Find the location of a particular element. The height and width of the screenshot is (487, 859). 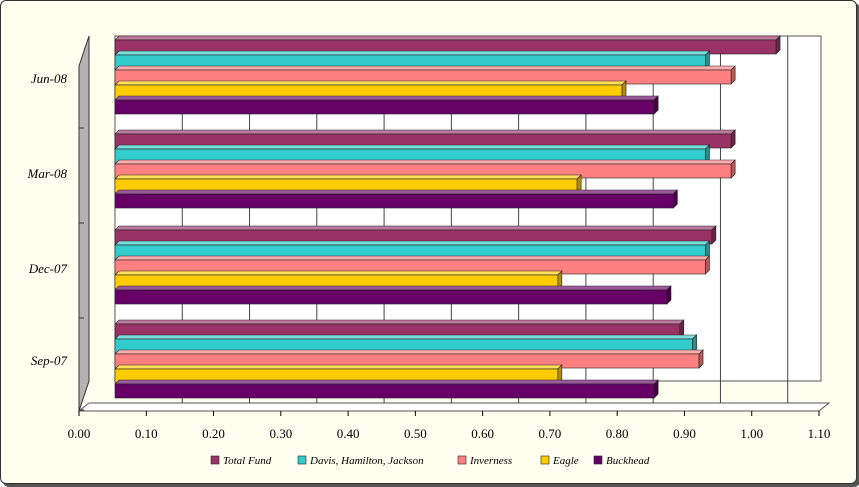

x-tick-label: 1.10 is located at coordinates (819, 433).